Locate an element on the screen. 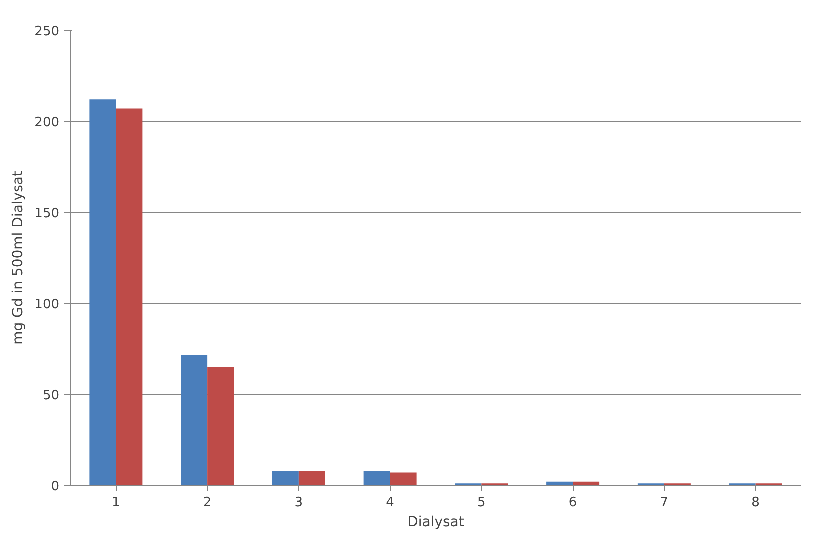  y-tick-label: 200 is located at coordinates (47, 123).